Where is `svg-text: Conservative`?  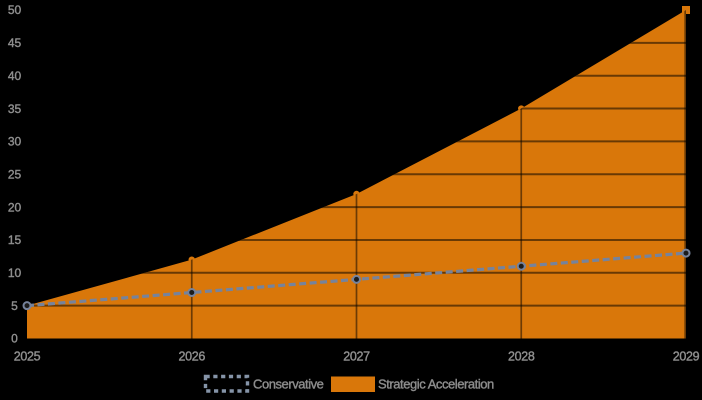
svg-text: Conservative is located at coordinates (288, 384).